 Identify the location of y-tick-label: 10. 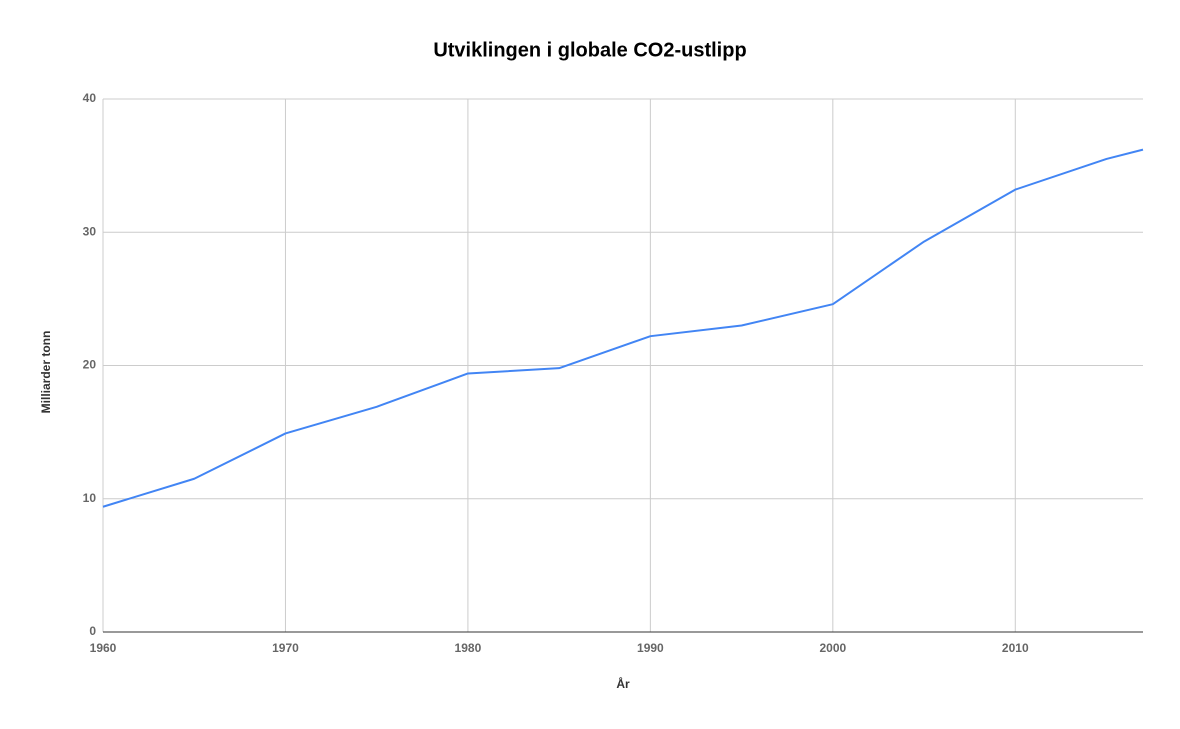
(90, 498).